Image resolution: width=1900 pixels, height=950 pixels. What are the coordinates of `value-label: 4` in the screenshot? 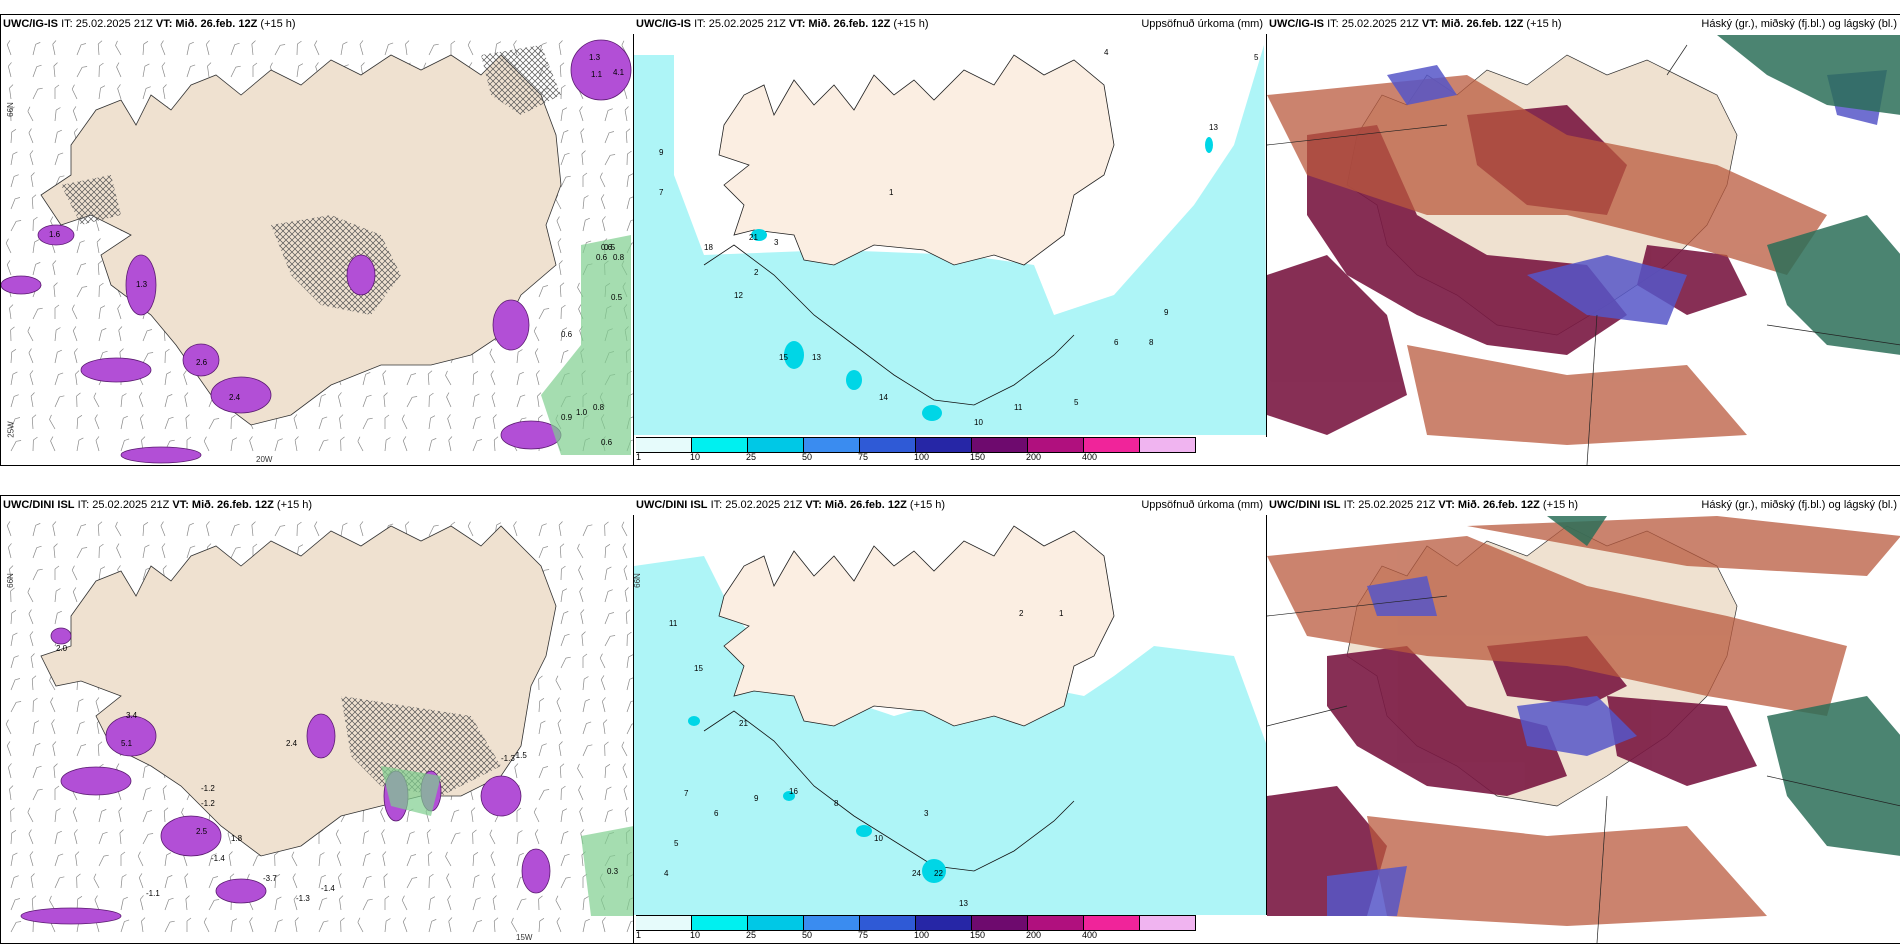 It's located at (666, 873).